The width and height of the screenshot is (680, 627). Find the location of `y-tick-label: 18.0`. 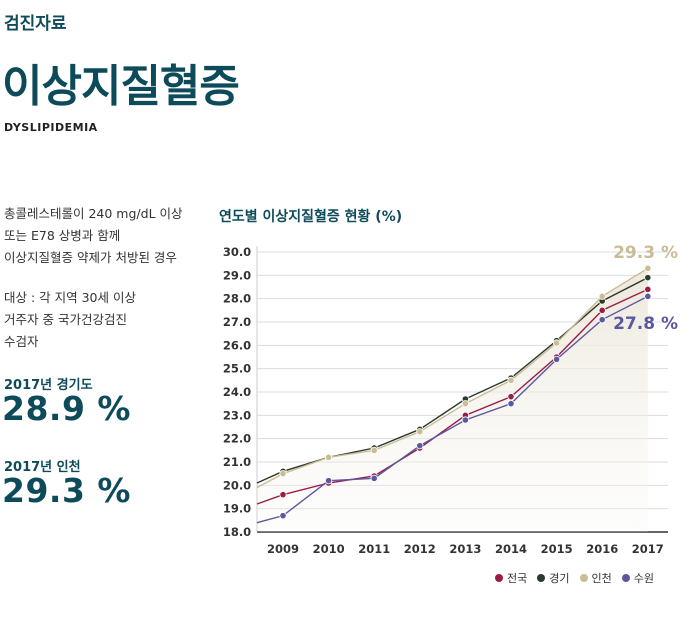

y-tick-label: 18.0 is located at coordinates (237, 532).